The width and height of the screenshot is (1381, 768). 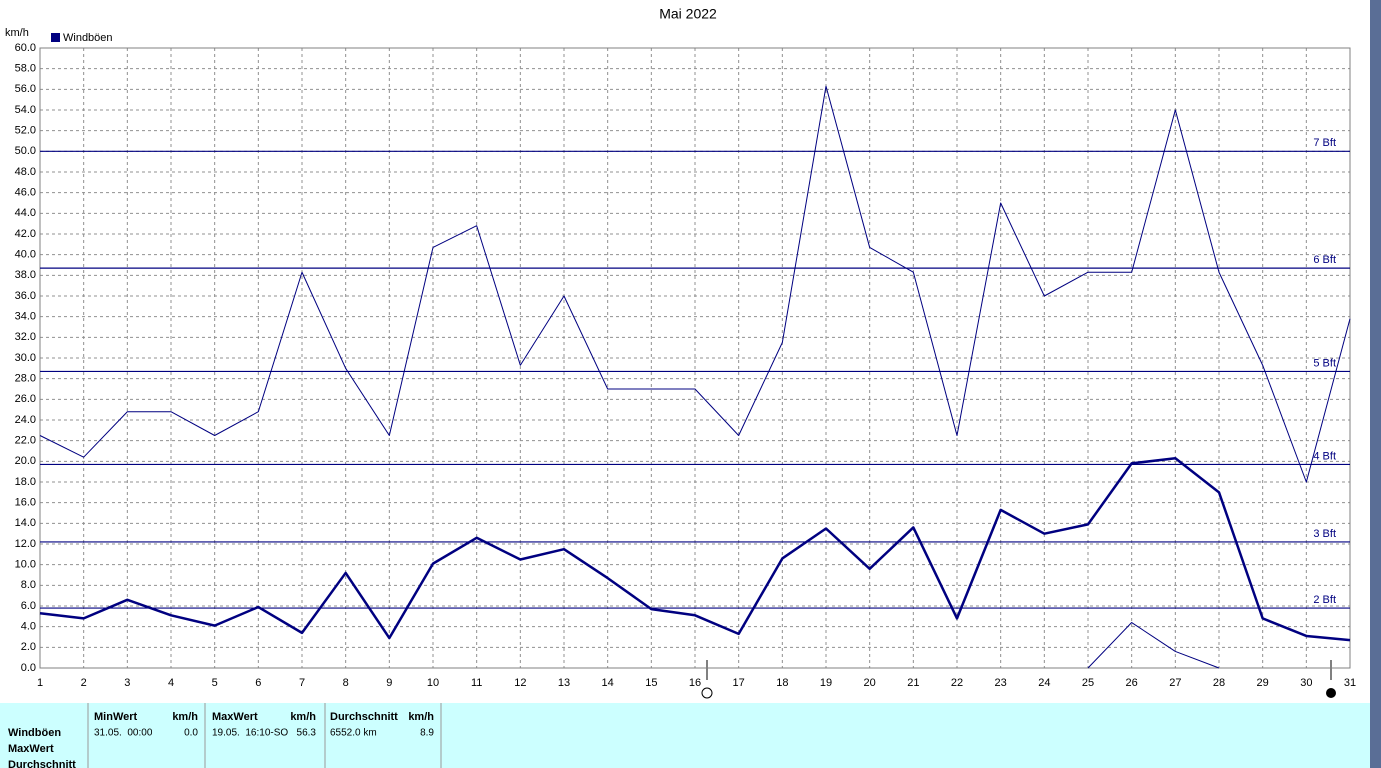 What do you see at coordinates (1263, 683) in the screenshot?
I see `x-tick-label: 29` at bounding box center [1263, 683].